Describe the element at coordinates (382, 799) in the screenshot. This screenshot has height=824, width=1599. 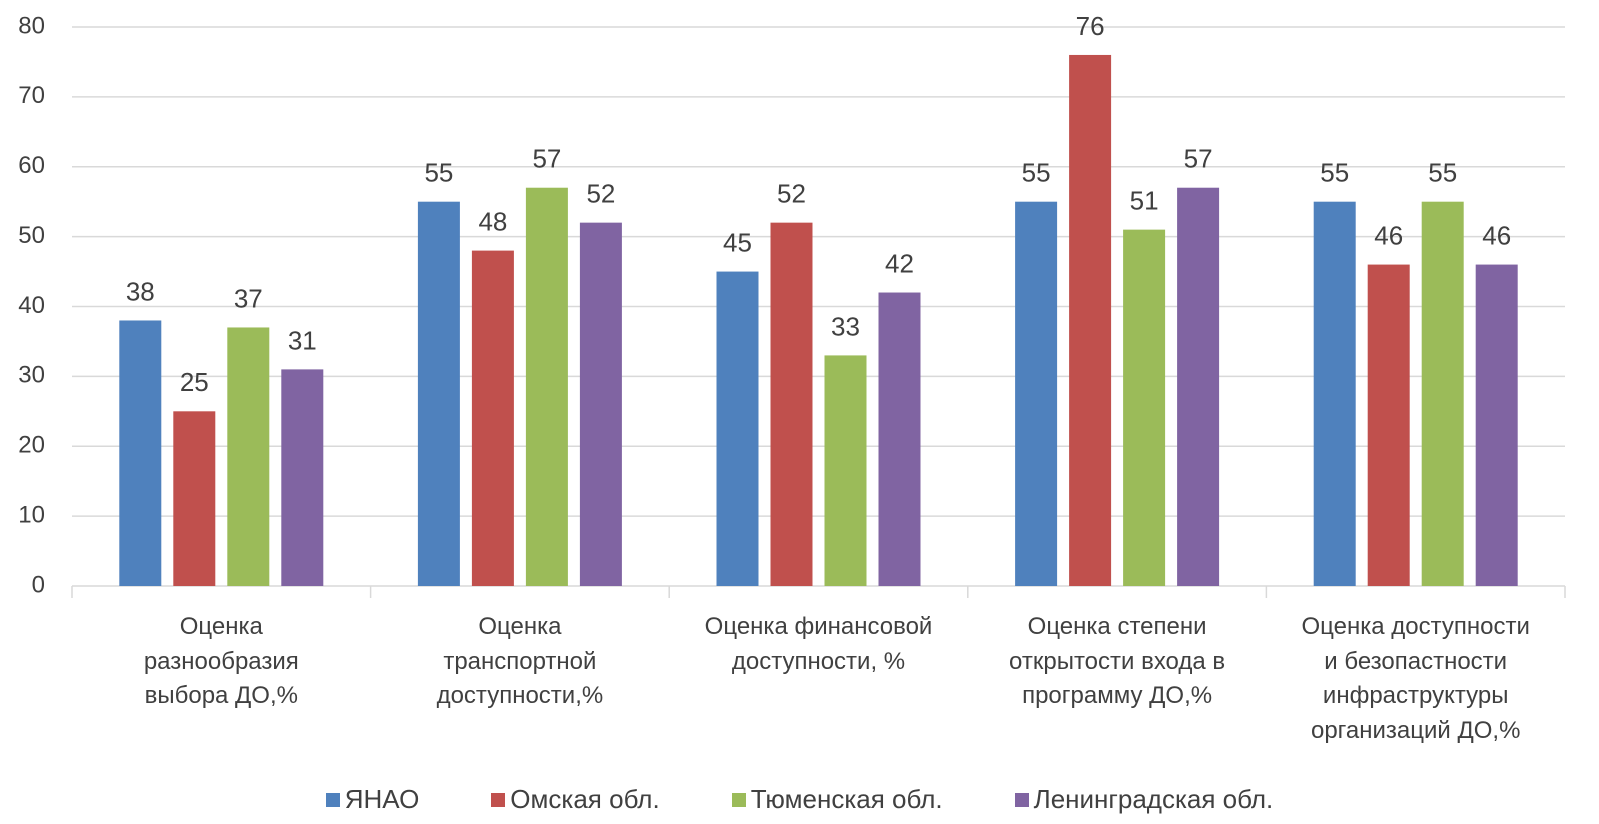
I see `legend-label: ЯНАО` at that location.